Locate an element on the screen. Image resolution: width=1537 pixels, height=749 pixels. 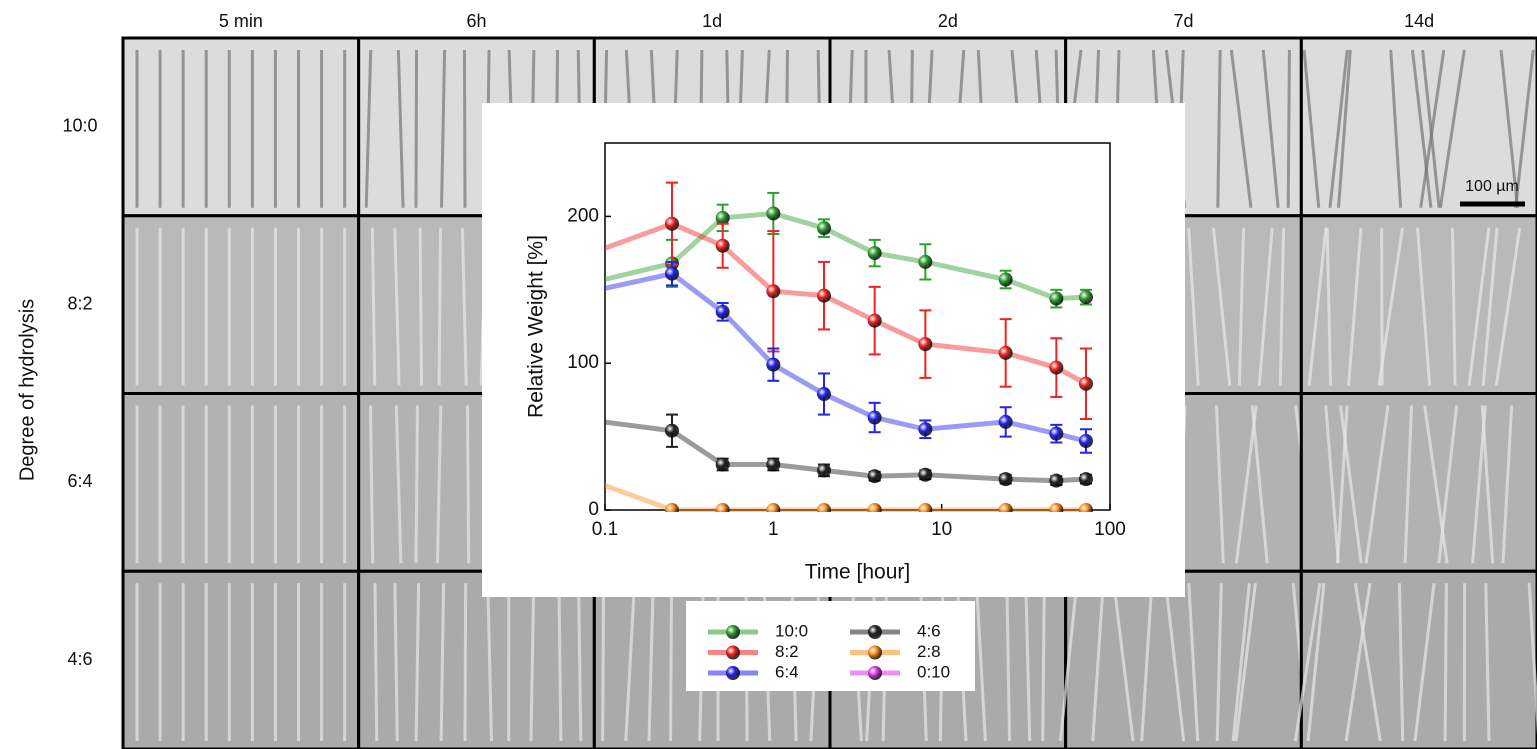
x-axis-label: Time [hour] is located at coordinates (857, 572).